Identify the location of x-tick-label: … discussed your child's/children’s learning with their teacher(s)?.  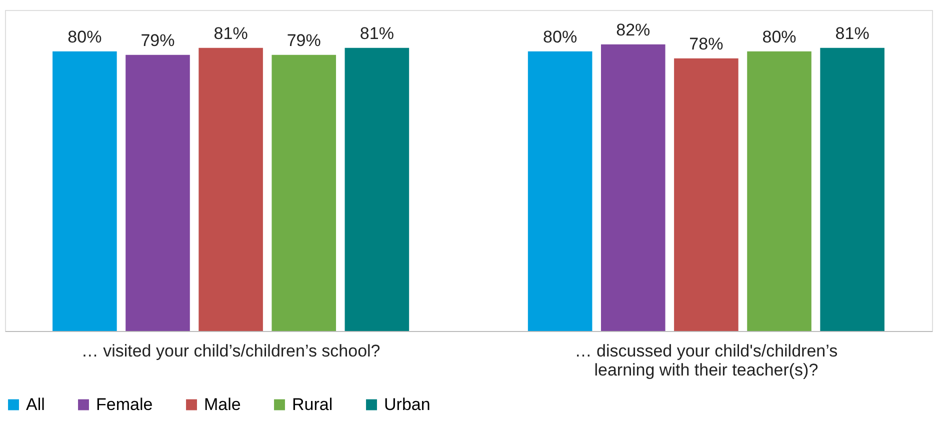
(706, 361).